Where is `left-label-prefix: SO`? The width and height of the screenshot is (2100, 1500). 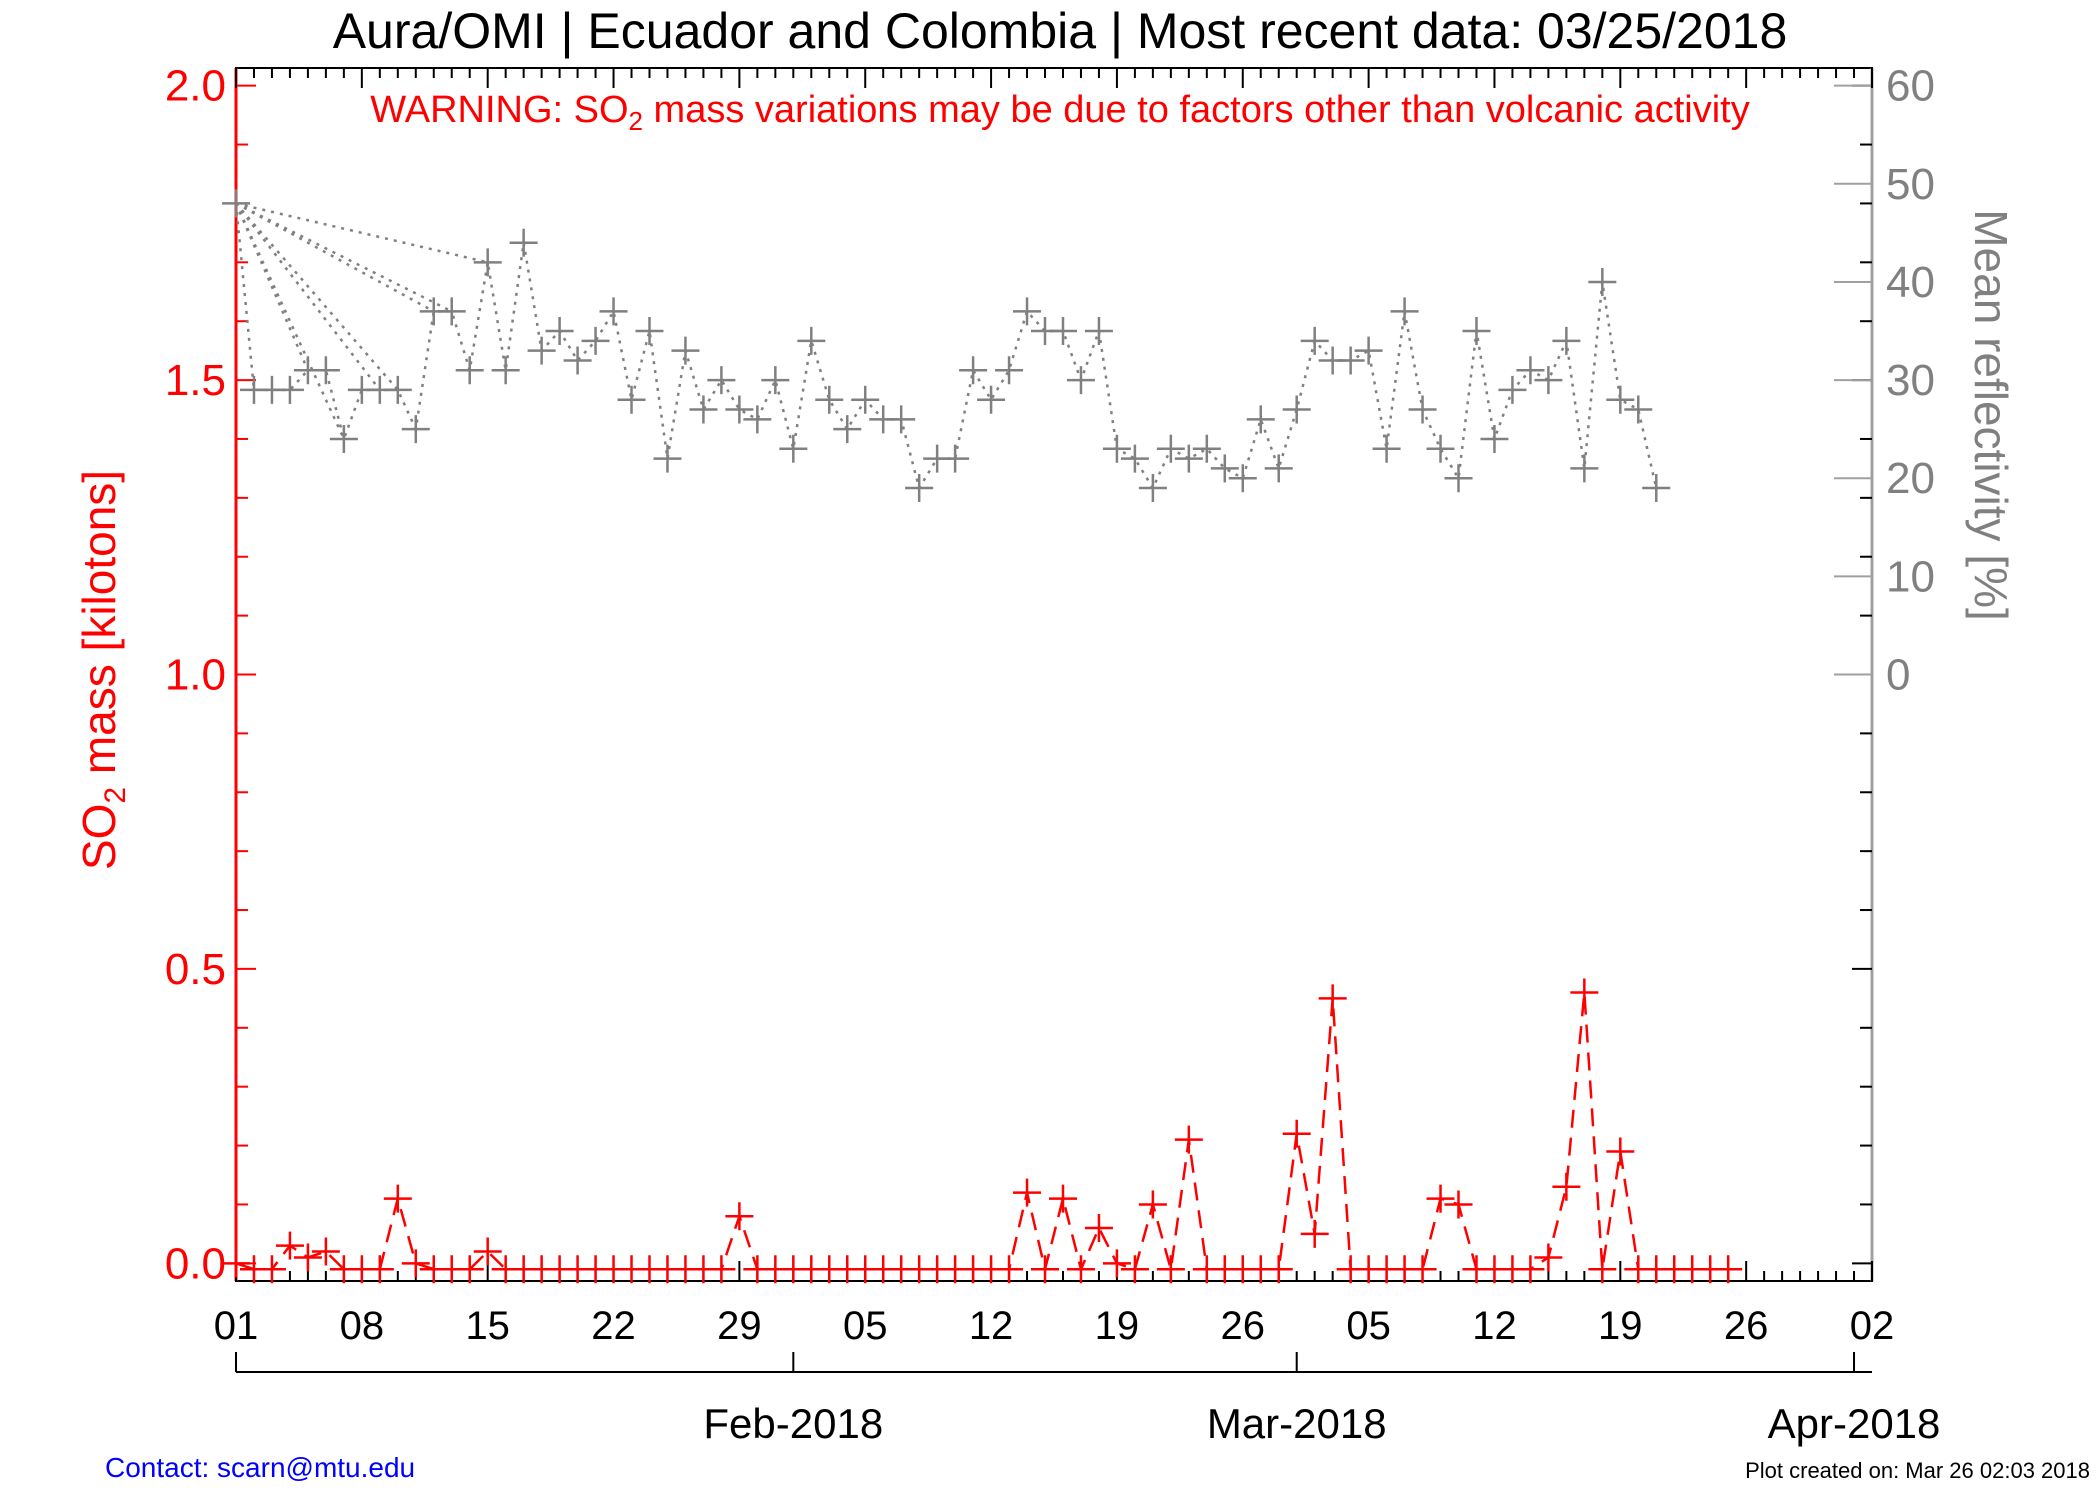
left-label-prefix: SO is located at coordinates (99, 837).